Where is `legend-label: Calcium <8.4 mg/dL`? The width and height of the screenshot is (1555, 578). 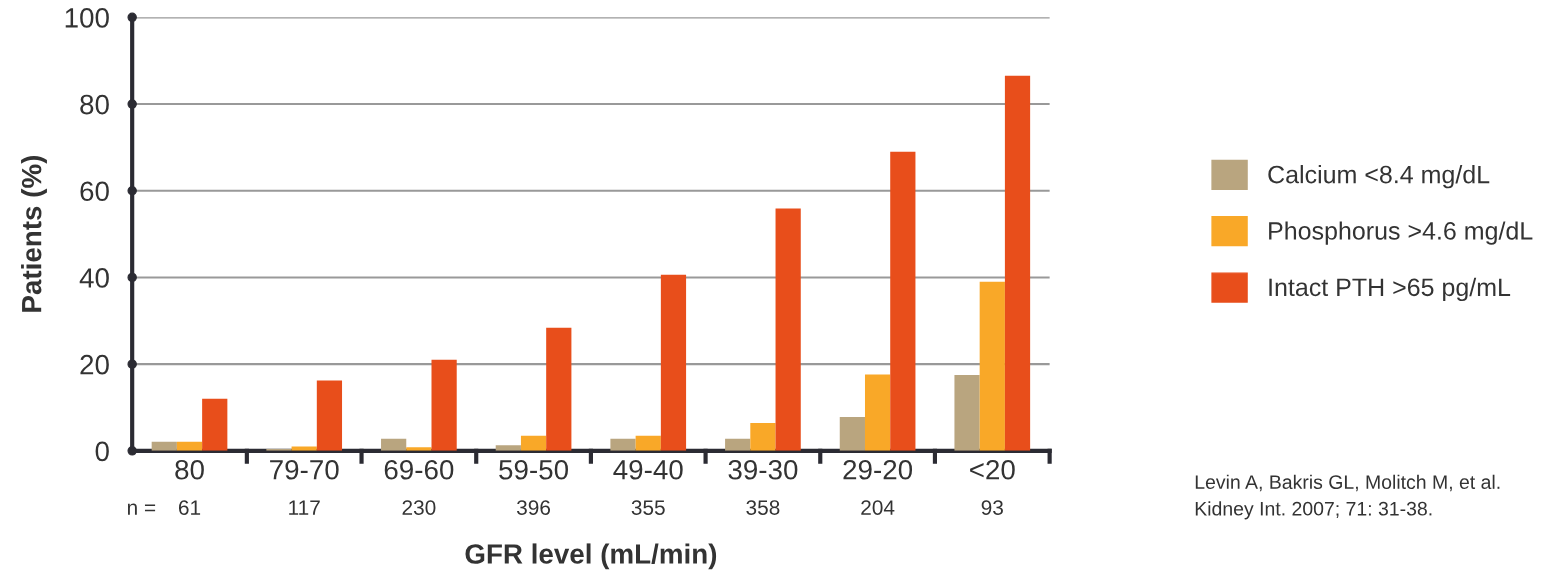 legend-label: Calcium <8.4 mg/dL is located at coordinates (1379, 177).